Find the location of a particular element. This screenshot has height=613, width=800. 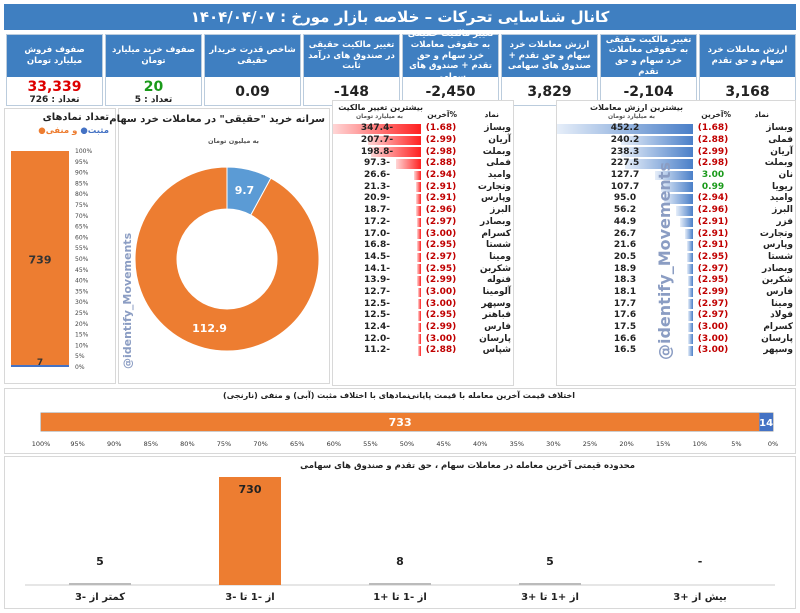

table-row: وبصادر (2.97) -17.2 is located at coordinates (423, 223).